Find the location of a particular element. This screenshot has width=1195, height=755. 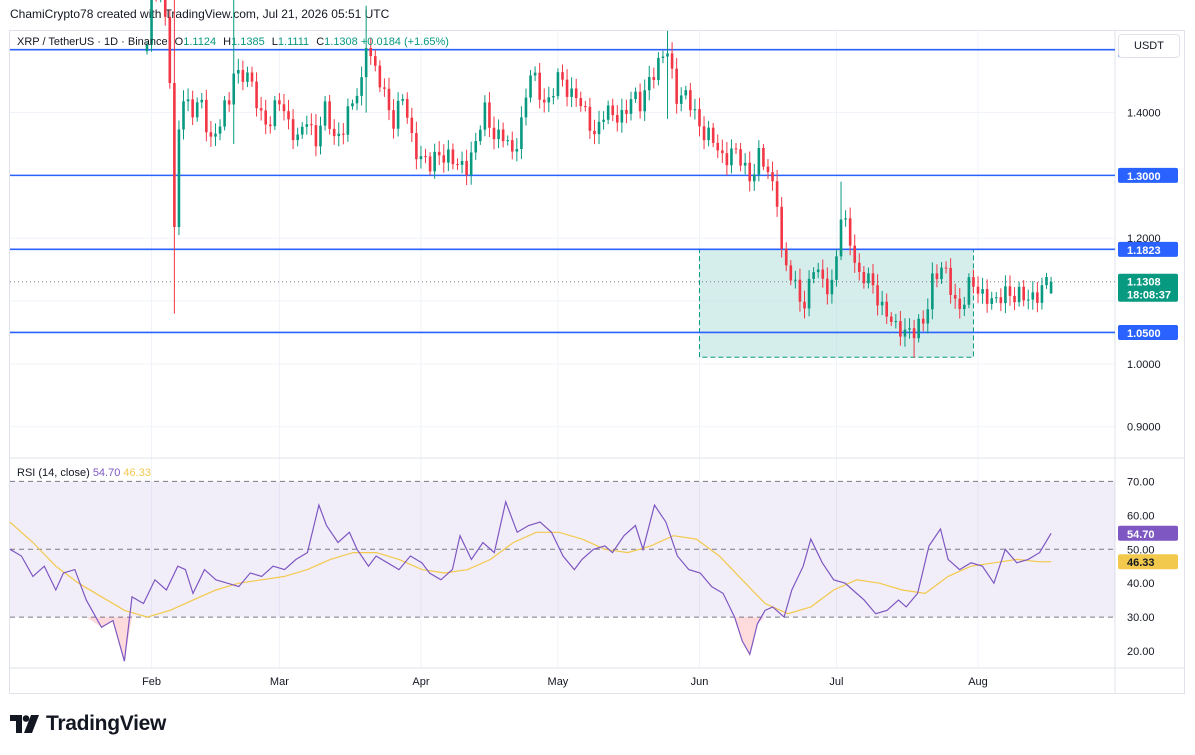

rsi-ma-value-tag: 46.33 is located at coordinates (1148, 562).